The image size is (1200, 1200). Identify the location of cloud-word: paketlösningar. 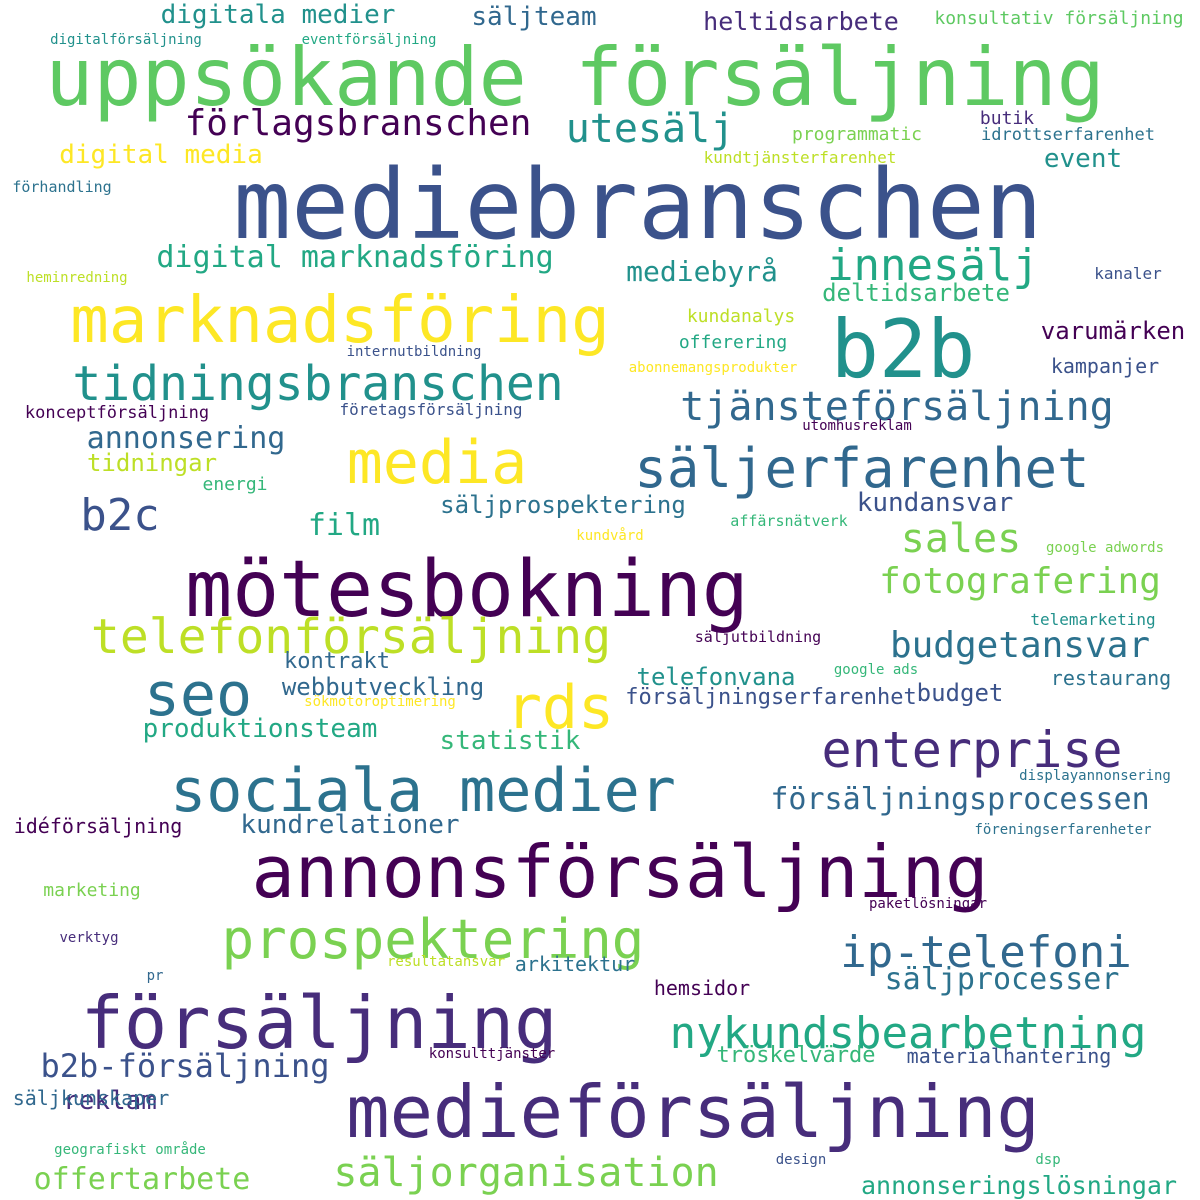
(928, 904).